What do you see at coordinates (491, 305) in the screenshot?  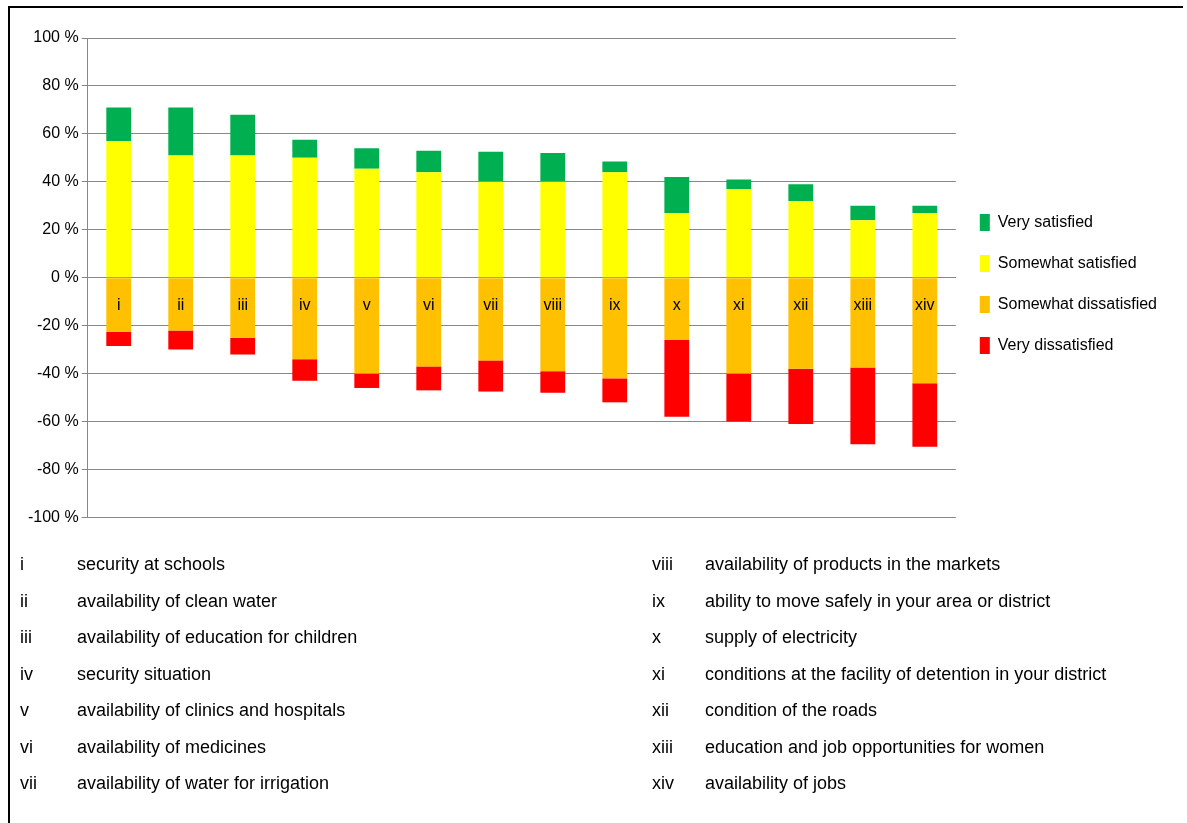 I see `x-tick-label: vii` at bounding box center [491, 305].